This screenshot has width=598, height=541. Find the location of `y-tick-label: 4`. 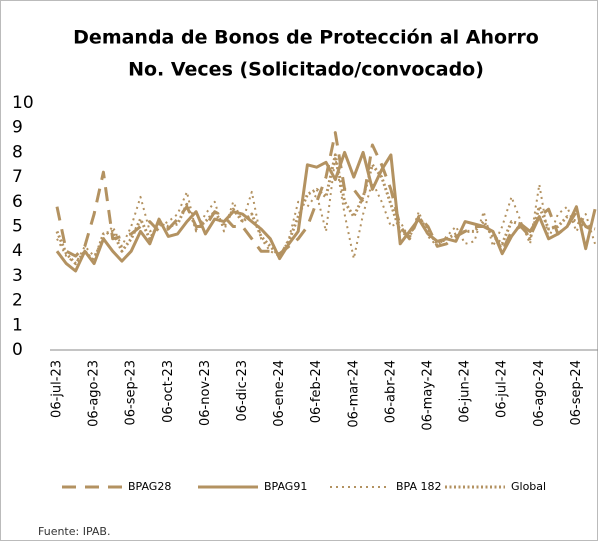

y-tick-label: 4 is located at coordinates (17, 251).